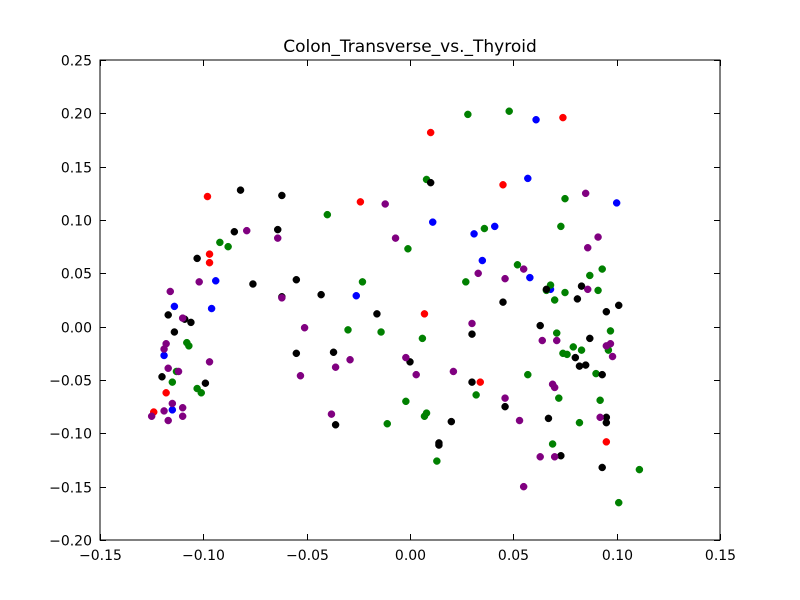  What do you see at coordinates (203, 556) in the screenshot?
I see `x-tick-label: −0.10` at bounding box center [203, 556].